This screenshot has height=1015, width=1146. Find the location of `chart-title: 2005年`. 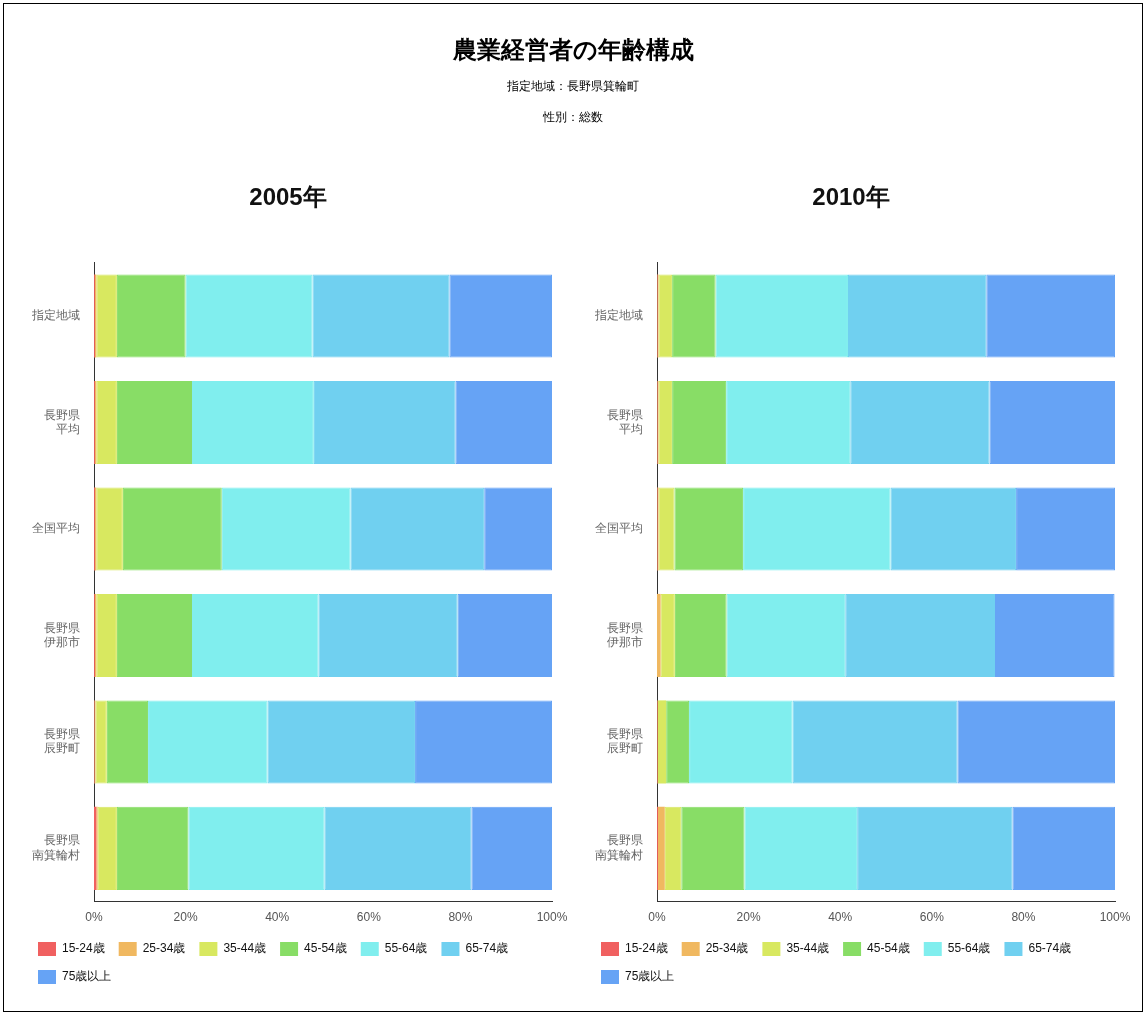

chart-title: 2005年 is located at coordinates (288, 197).